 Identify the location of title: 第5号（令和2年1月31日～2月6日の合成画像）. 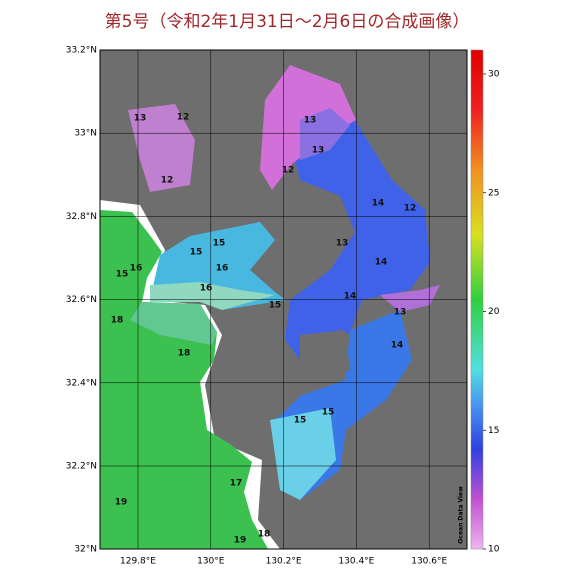
(287, 22).